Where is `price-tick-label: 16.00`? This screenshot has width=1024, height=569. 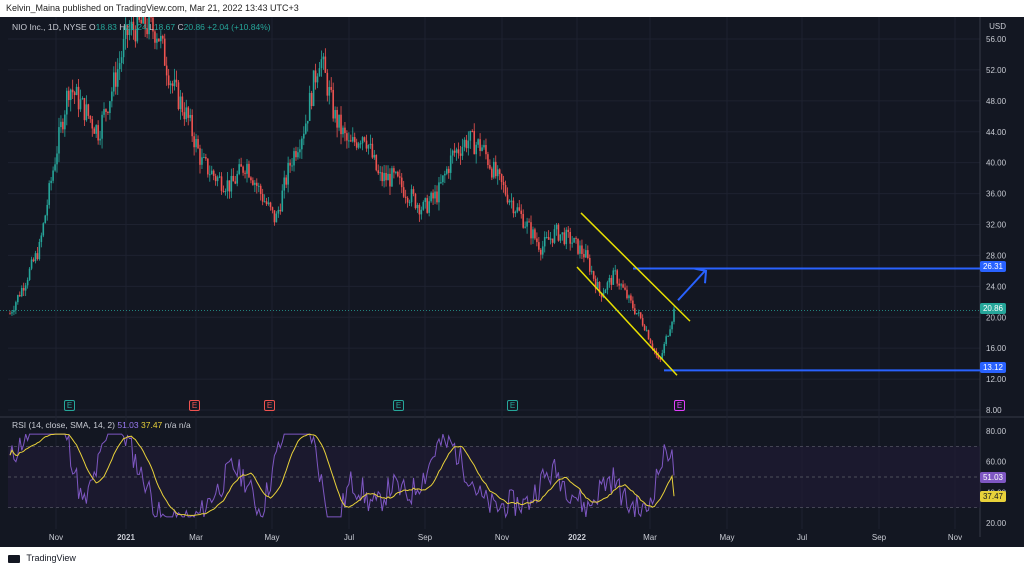
price-tick-label: 16.00 is located at coordinates (996, 348).